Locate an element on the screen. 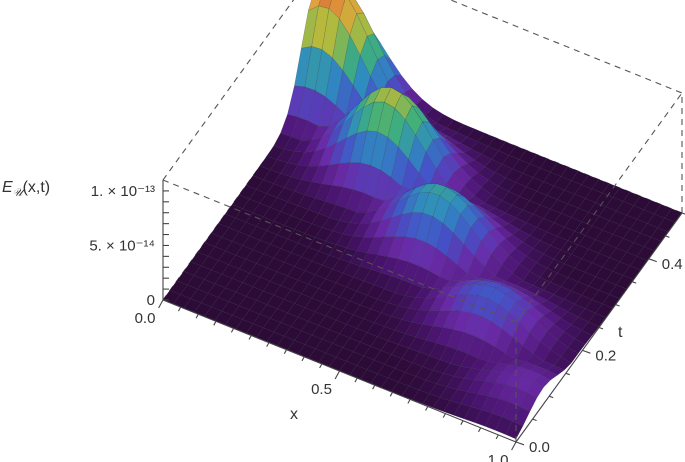  x-axis-label: x is located at coordinates (294, 414).